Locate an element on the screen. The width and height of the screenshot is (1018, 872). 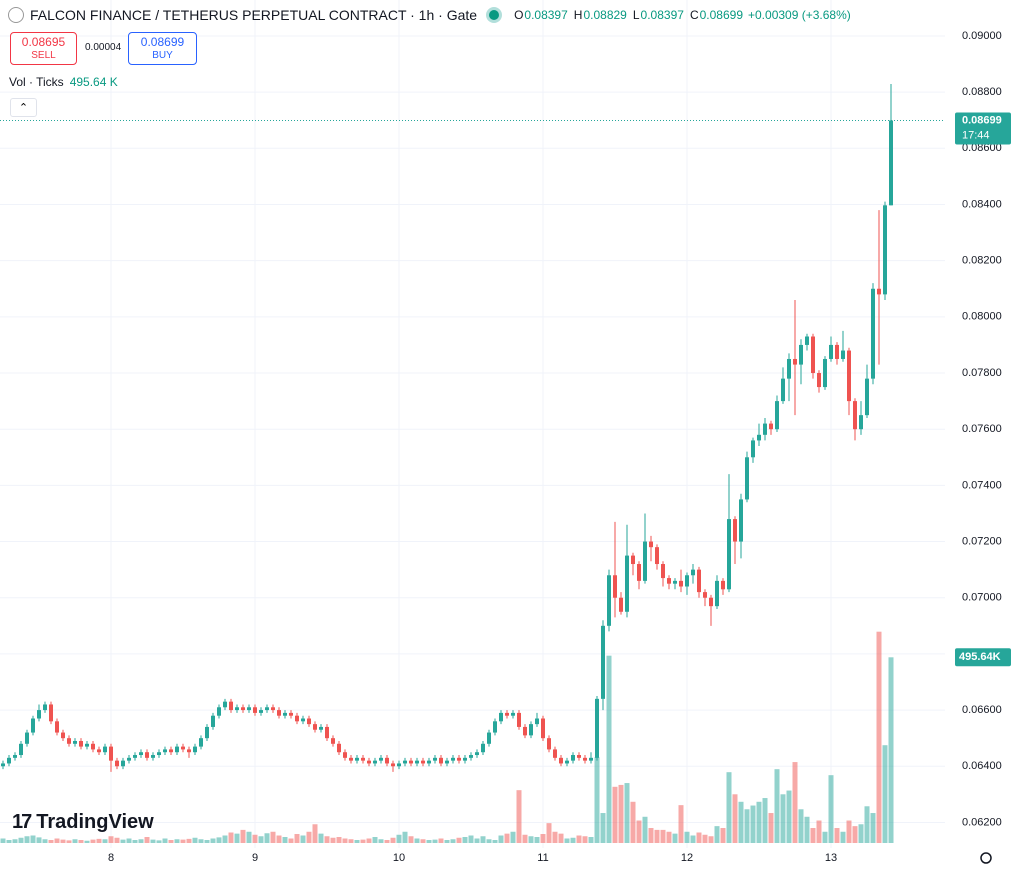
sell-button: 0.08695 SELL is located at coordinates (43, 48).